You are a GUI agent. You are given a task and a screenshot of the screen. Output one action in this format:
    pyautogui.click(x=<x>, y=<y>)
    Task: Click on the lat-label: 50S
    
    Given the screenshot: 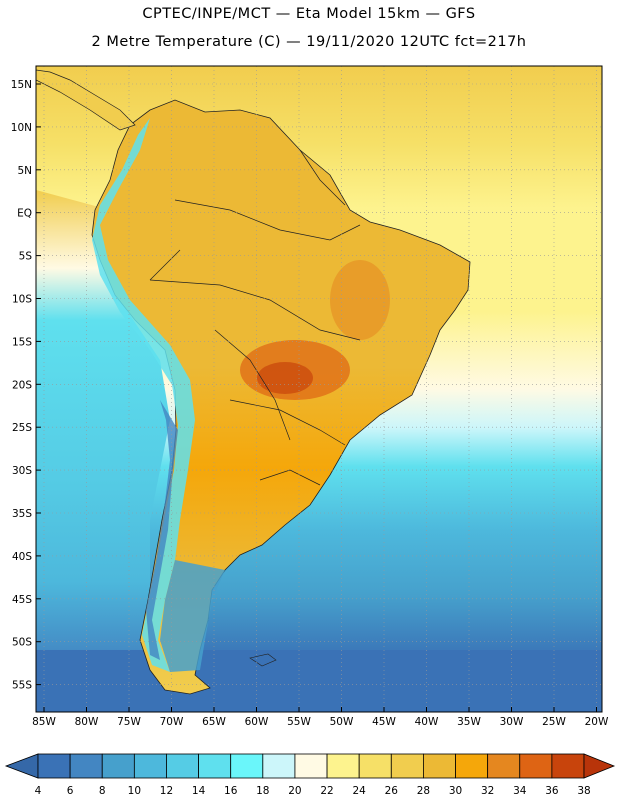 What is the action you would take?
    pyautogui.click(x=22, y=643)
    